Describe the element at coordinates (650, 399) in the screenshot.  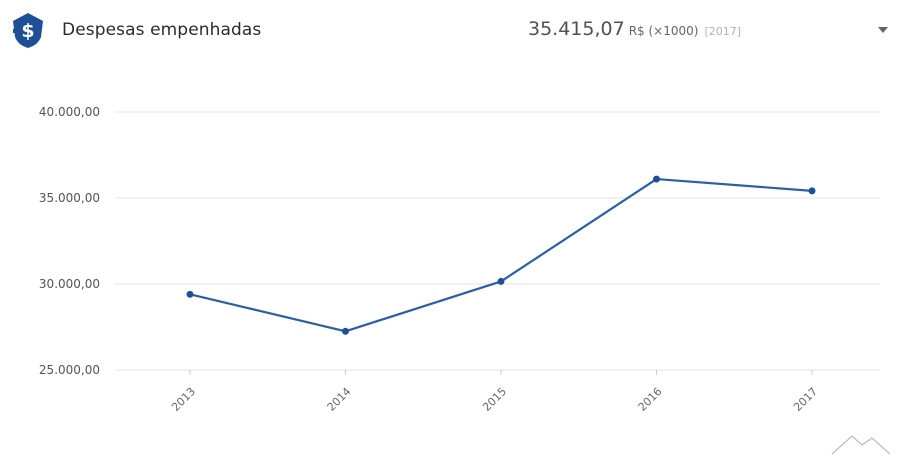
I see `x-tick-label: 2016` at that location.